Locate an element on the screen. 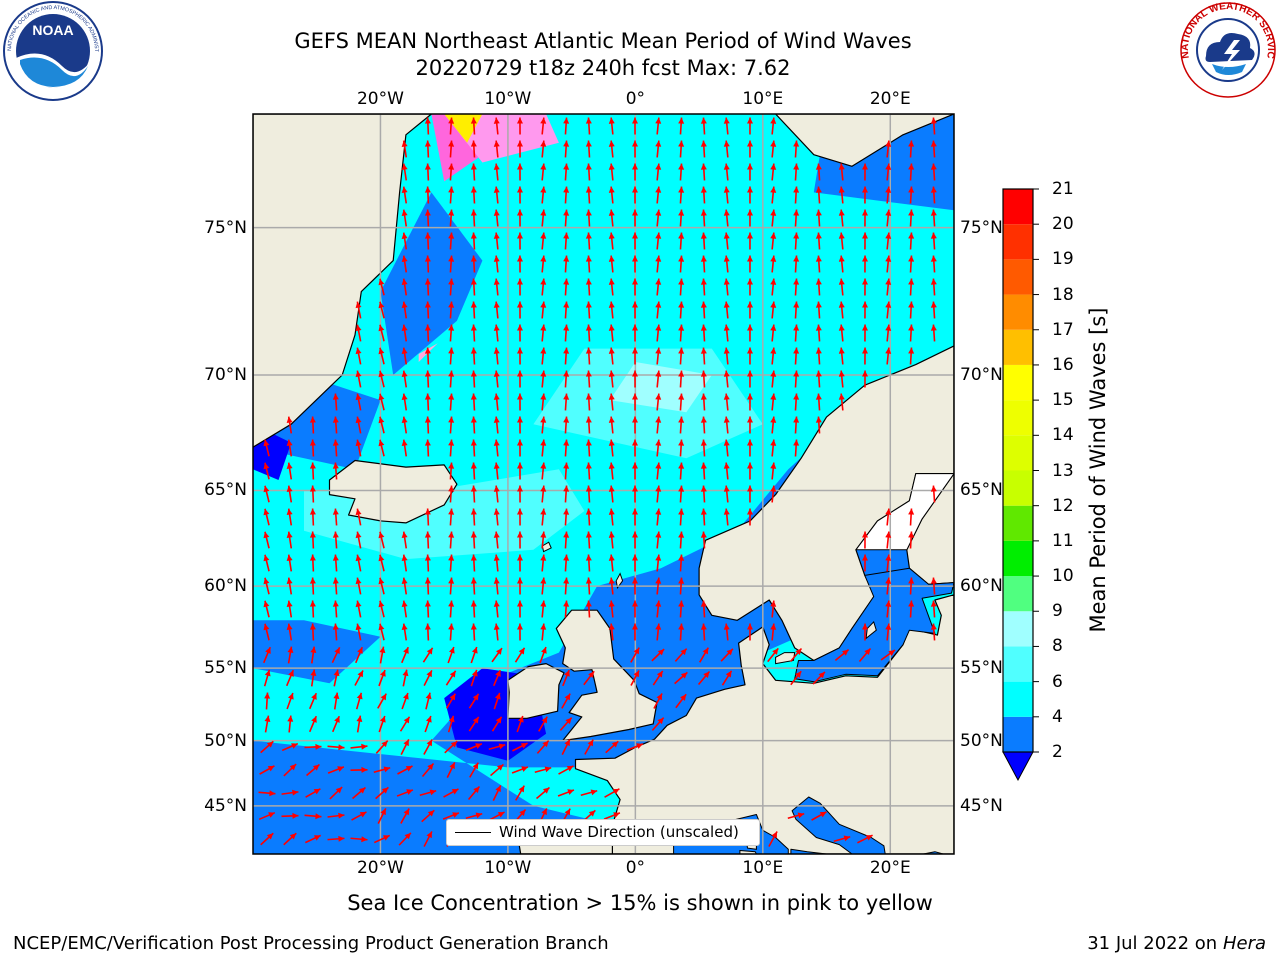  land-iceland is located at coordinates (393, 491).